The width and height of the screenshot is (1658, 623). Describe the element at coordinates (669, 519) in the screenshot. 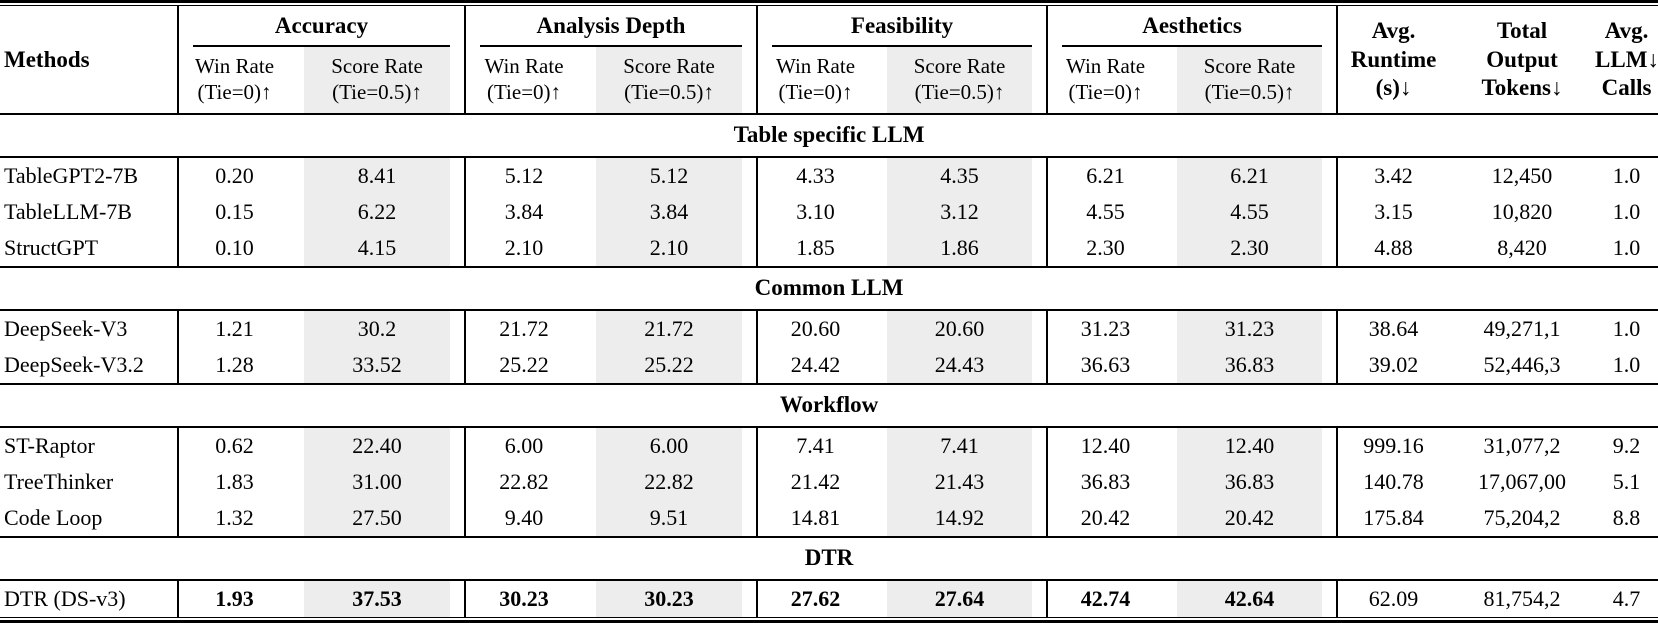

I see `value-cell: 9.51` at that location.